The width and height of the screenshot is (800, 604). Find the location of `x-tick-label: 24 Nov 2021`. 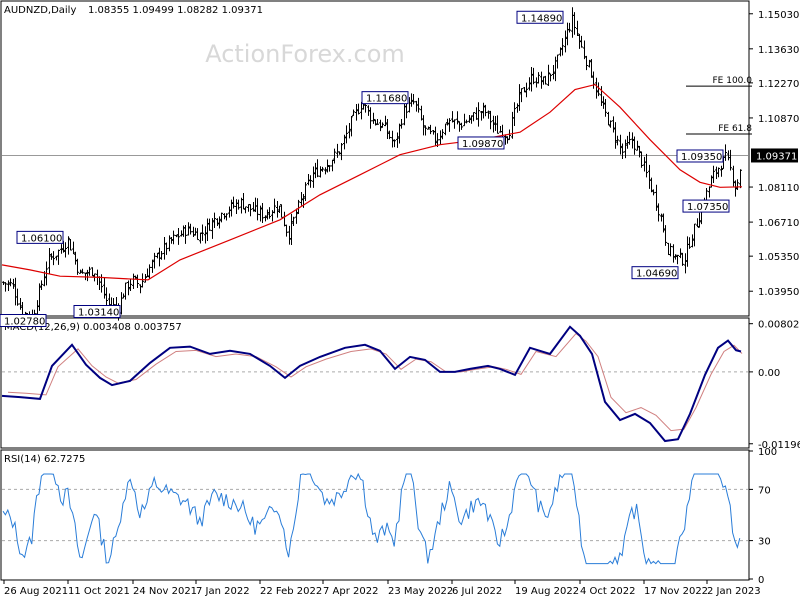

x-tick-label: 24 Nov 2021 is located at coordinates (165, 591).